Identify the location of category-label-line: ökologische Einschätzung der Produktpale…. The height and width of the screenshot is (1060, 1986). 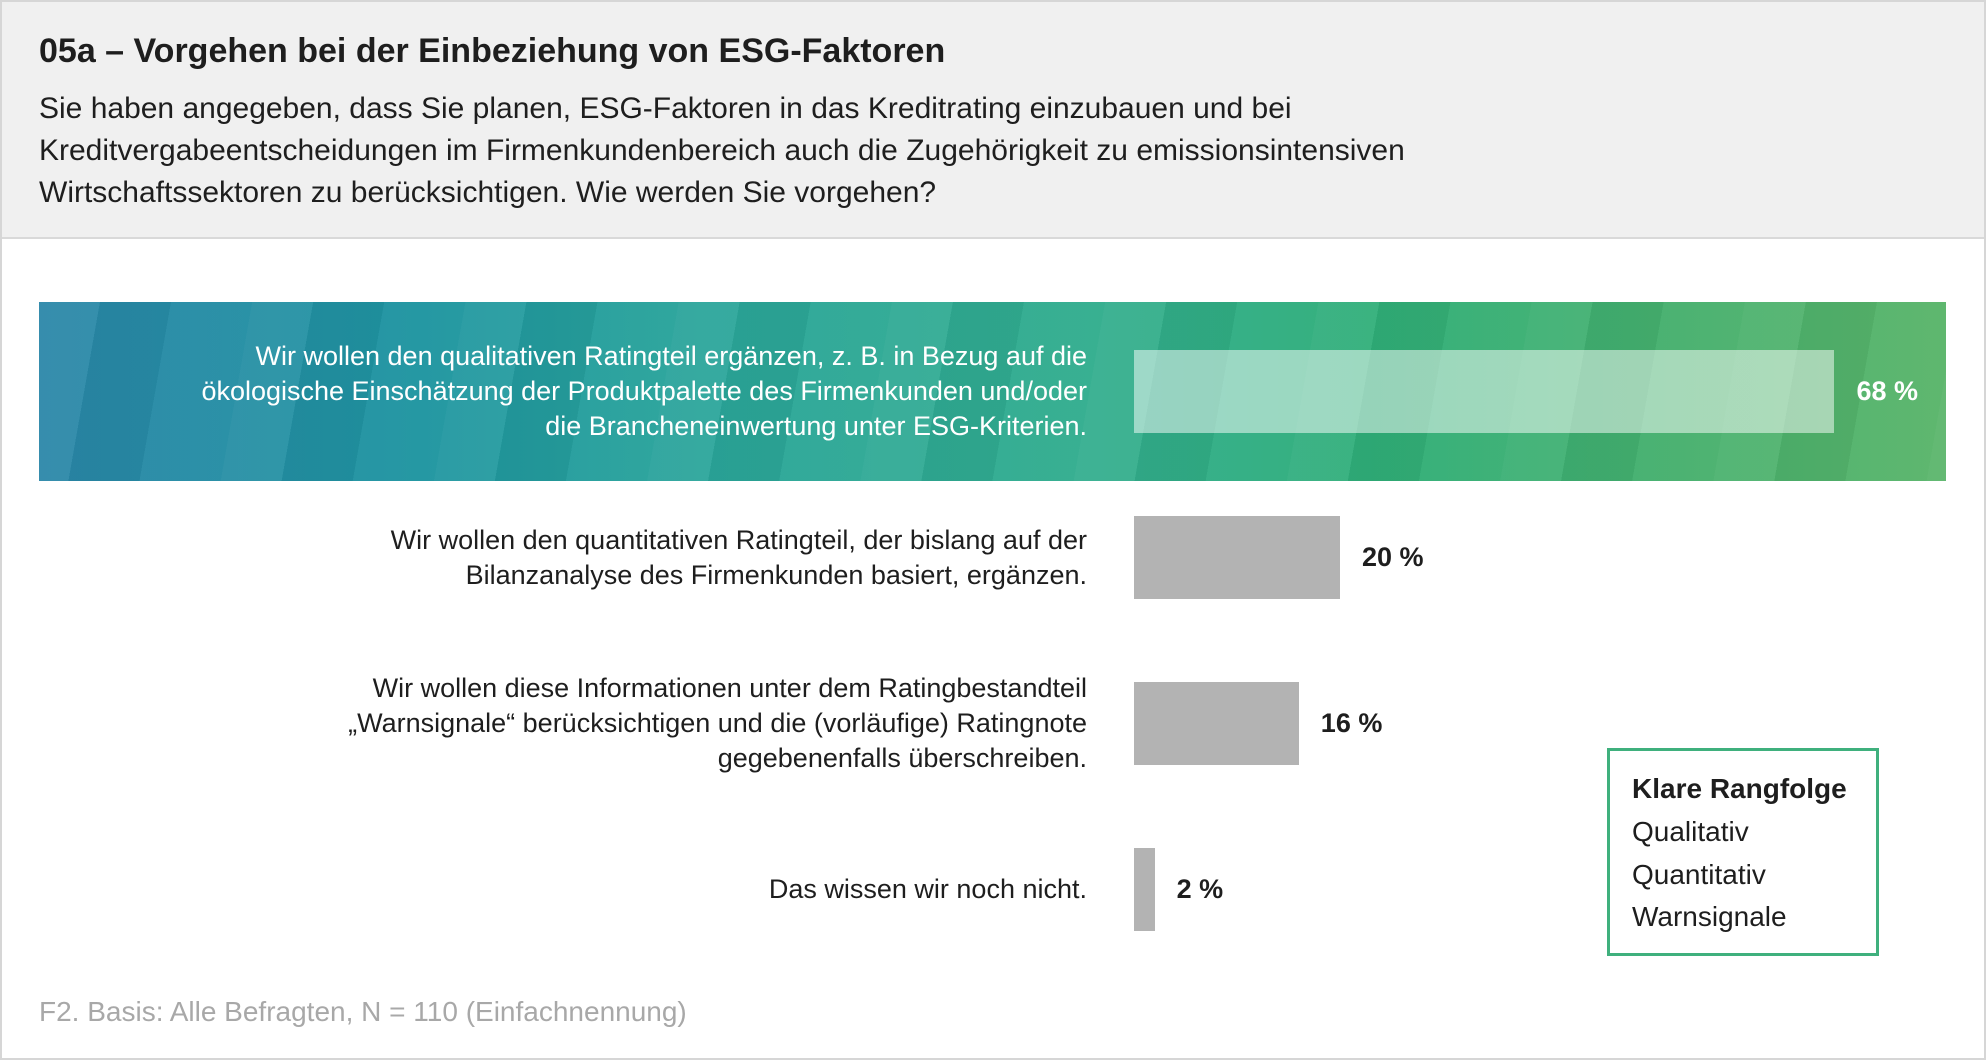
(644, 391).